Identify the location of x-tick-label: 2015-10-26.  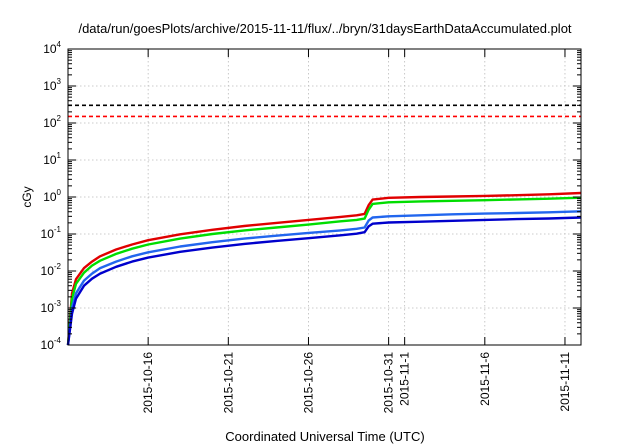
(308, 383).